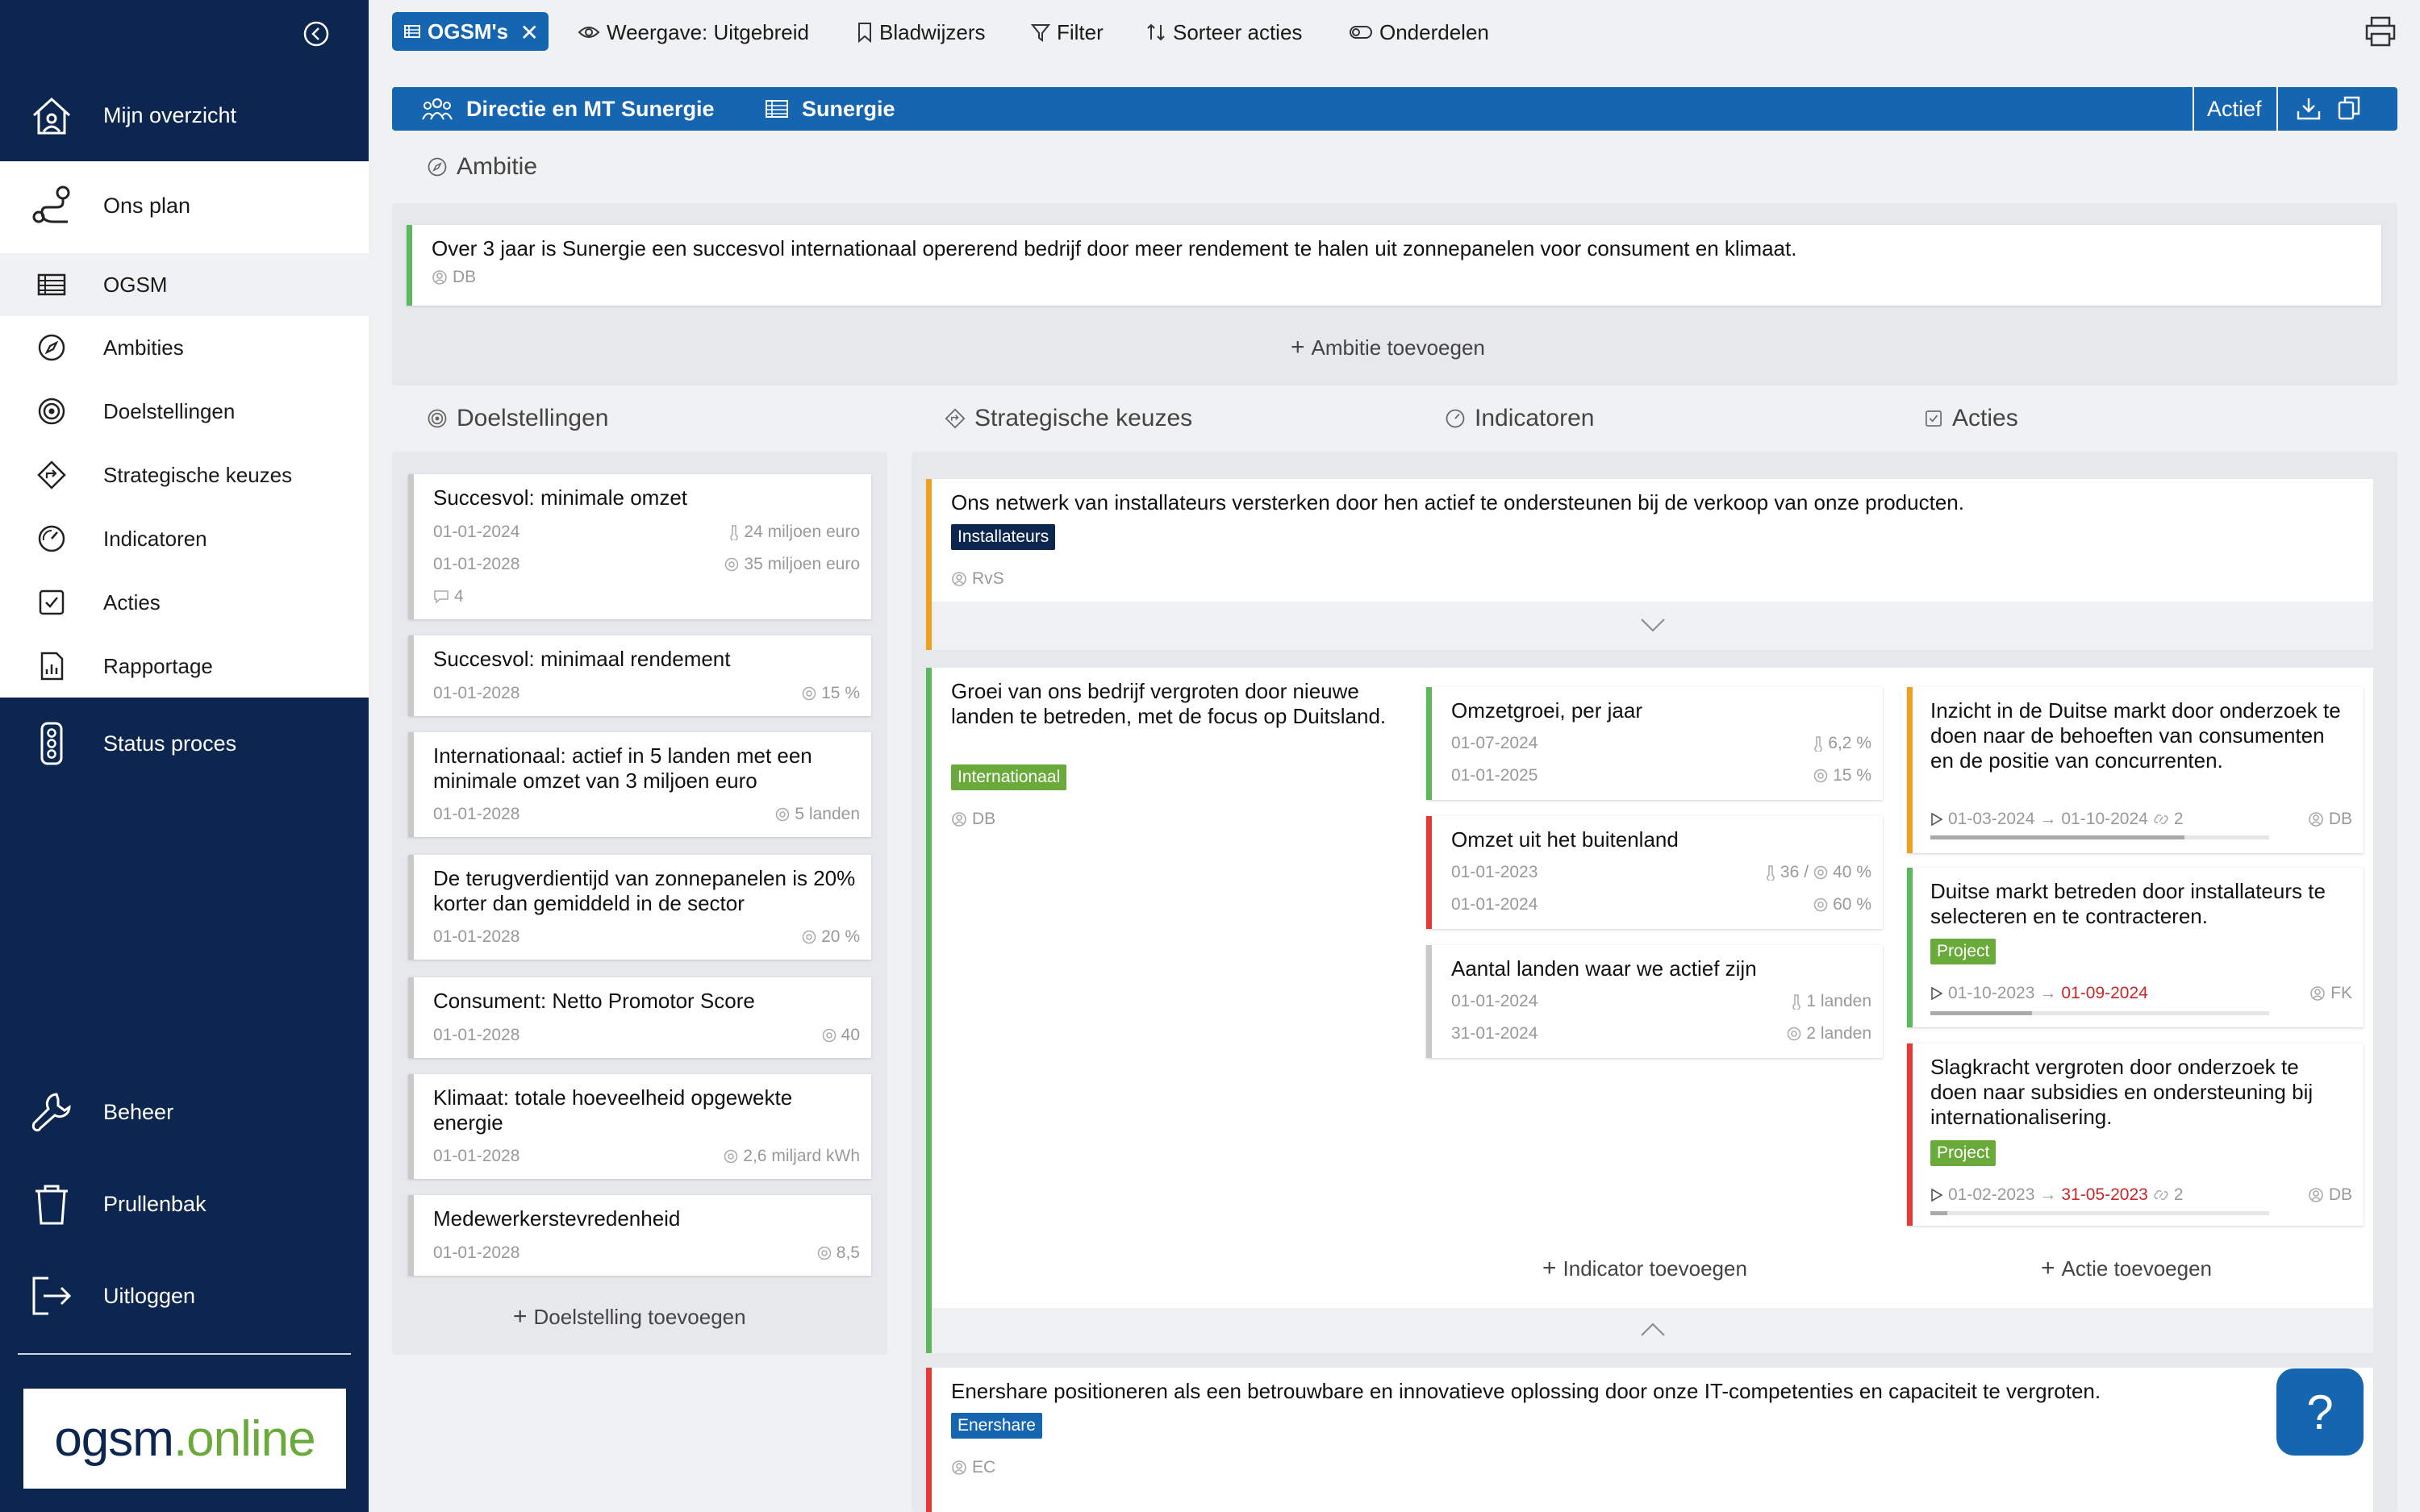  I want to click on goal-title: Succesvol: minimale omzet, so click(560, 497).